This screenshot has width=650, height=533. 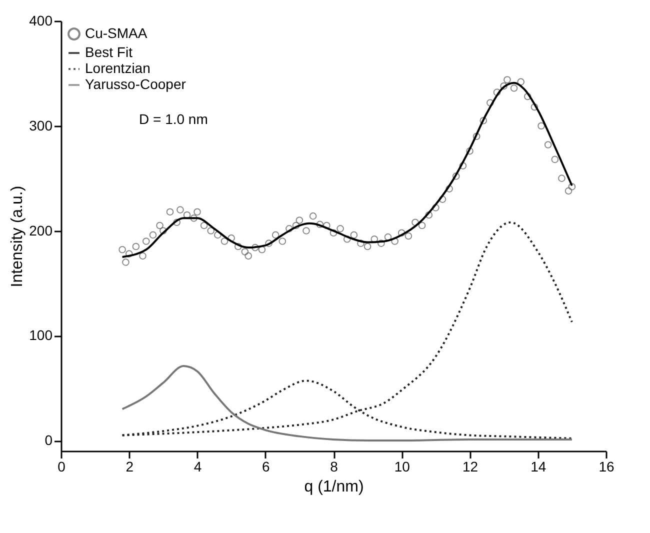 I want to click on legend-label: Lorentzian, so click(x=117, y=68).